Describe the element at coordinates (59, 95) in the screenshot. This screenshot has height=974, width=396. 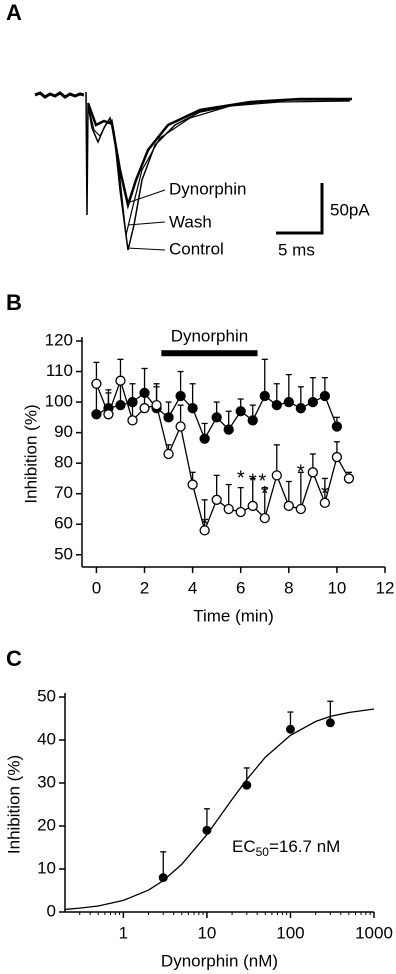
I see `baseline` at that location.